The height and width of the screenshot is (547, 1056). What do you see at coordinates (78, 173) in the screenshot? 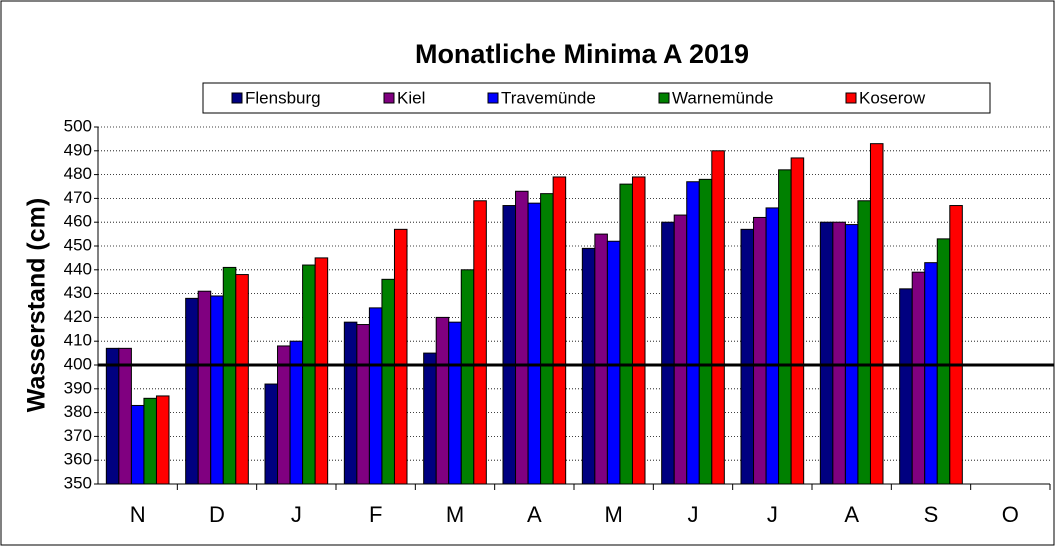
I see `y-tick-label: 480` at bounding box center [78, 173].